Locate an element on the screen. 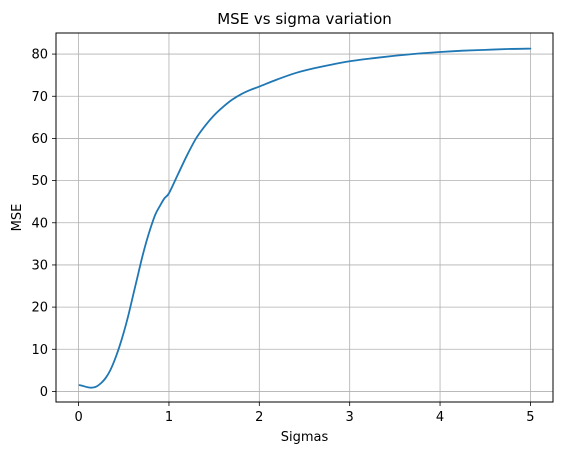  x-tick-label: 3 is located at coordinates (350, 417).